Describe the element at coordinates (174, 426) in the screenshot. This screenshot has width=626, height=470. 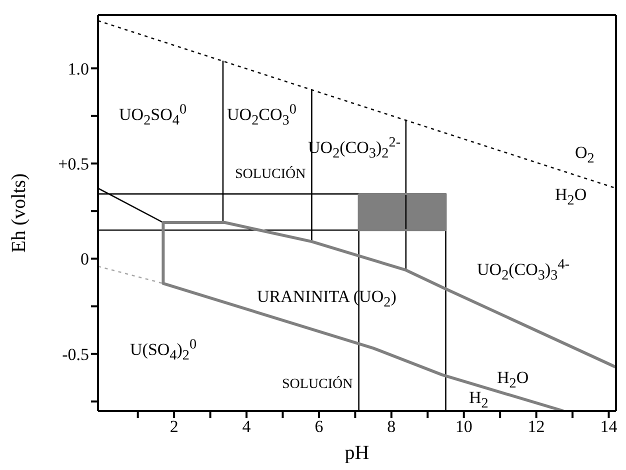
I see `x-tick-label: 2` at that location.